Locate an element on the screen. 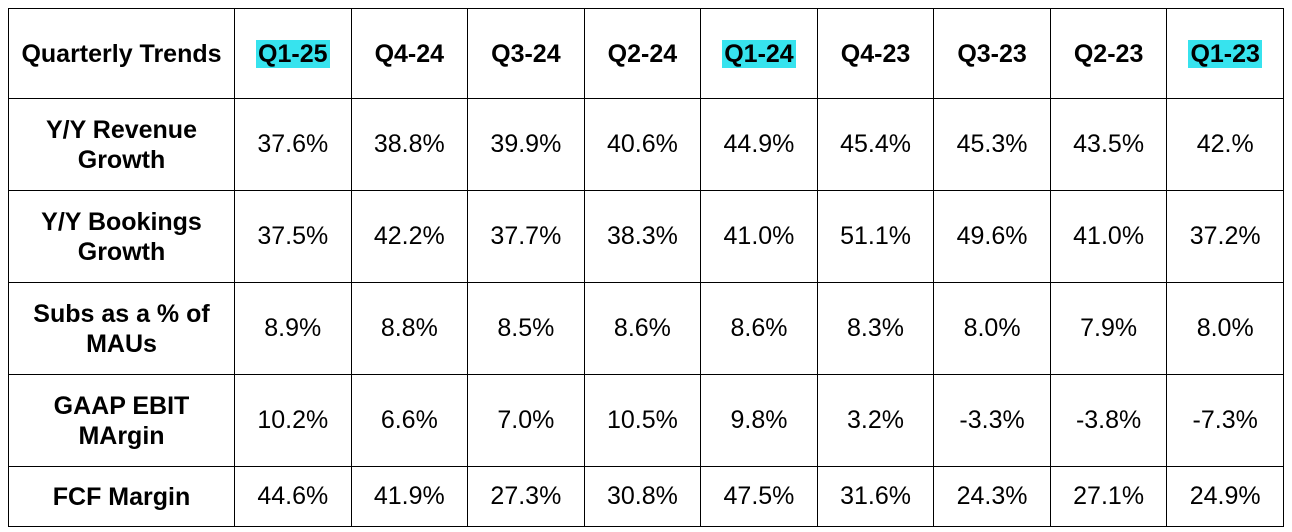 The width and height of the screenshot is (1292, 532). column-header: Q4-24 is located at coordinates (409, 53).